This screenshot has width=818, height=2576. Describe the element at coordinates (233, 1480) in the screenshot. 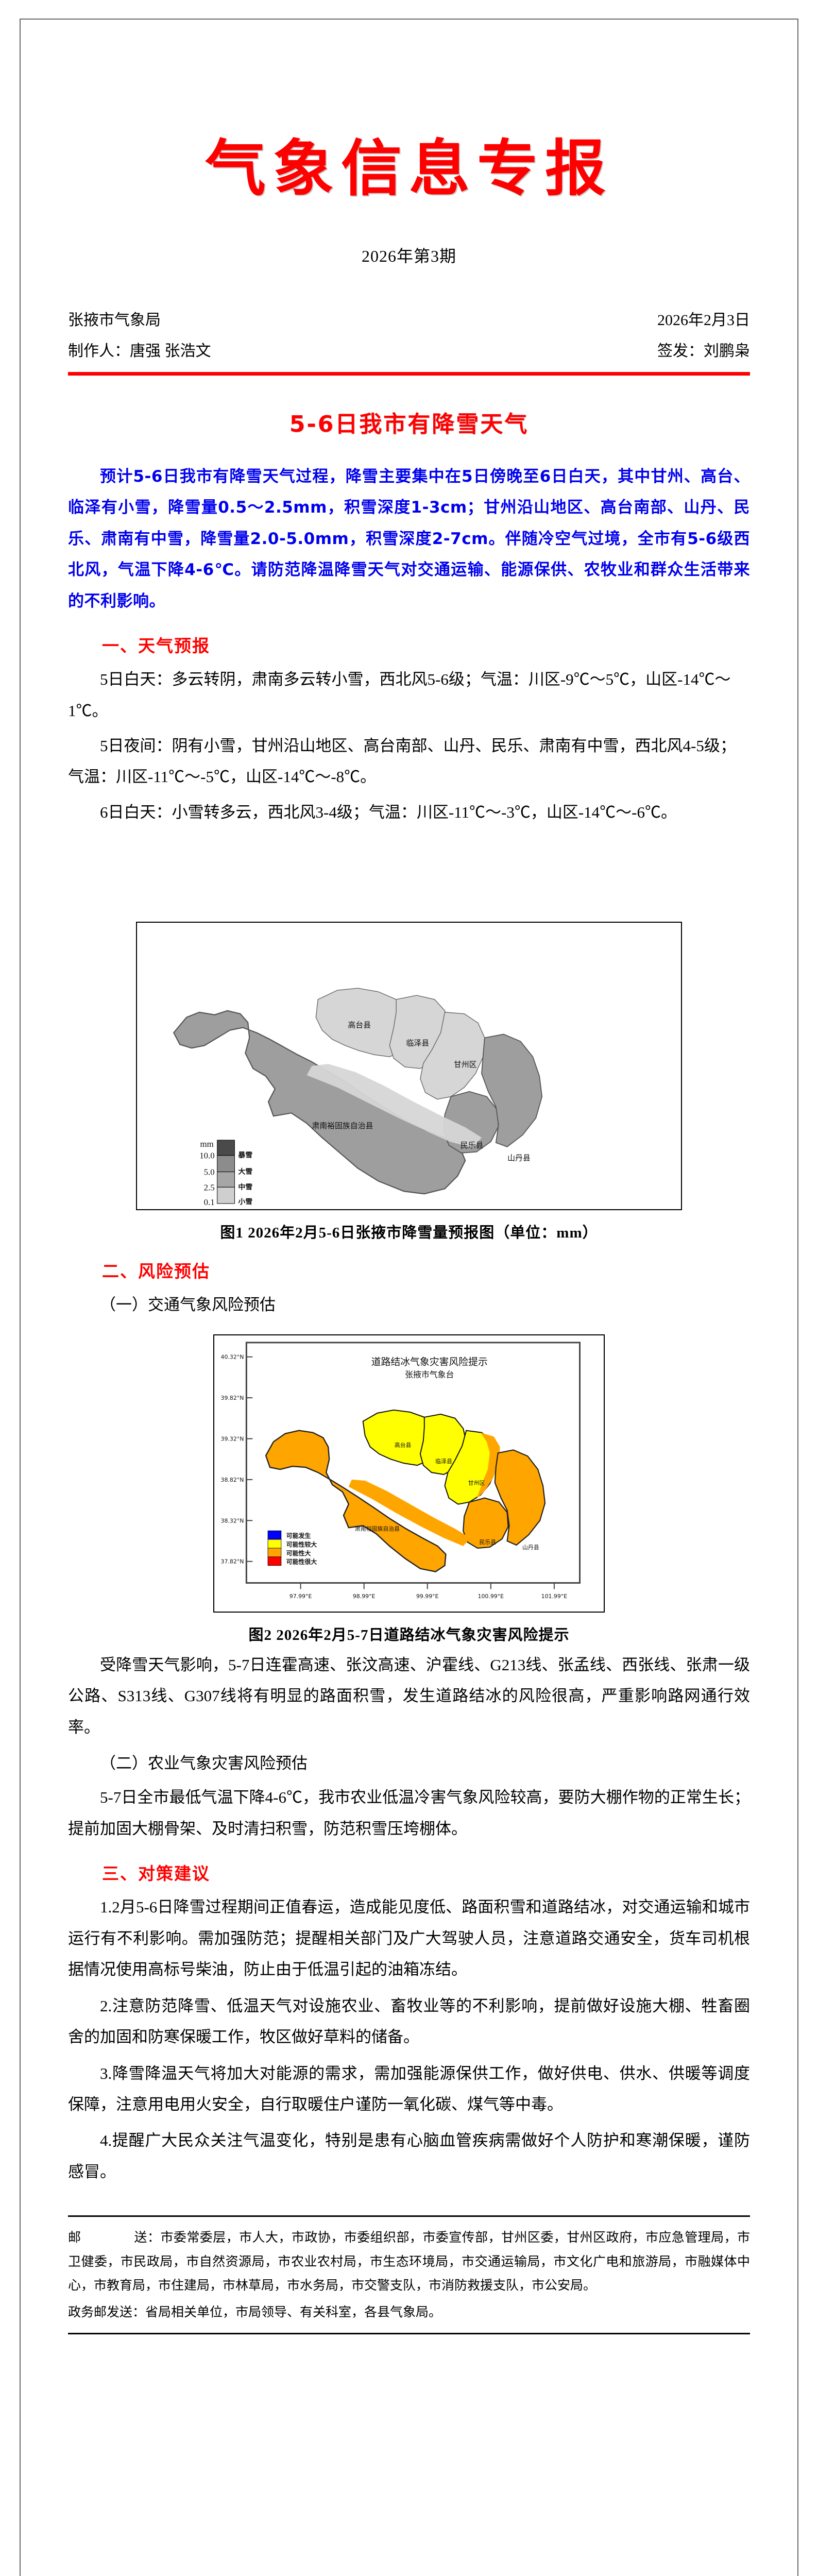

I see `ytick-38-82: 38.82°N` at that location.